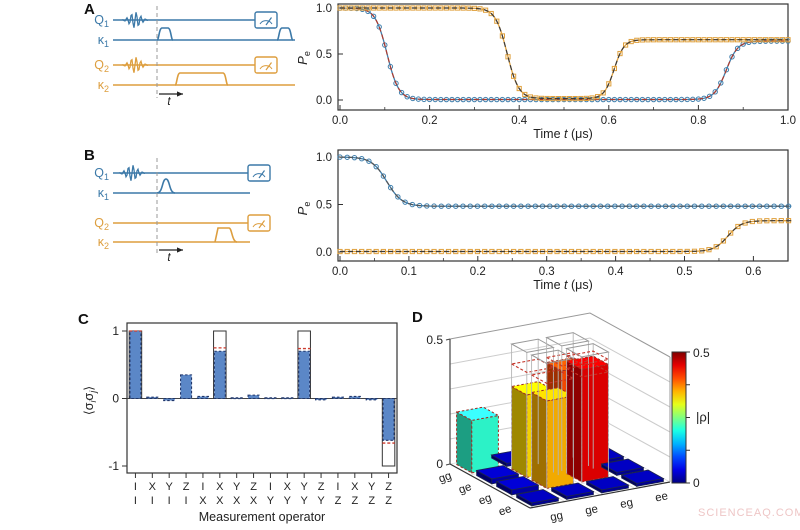  Describe the element at coordinates (417, 317) in the screenshot. I see `panel-label-d: D` at that location.